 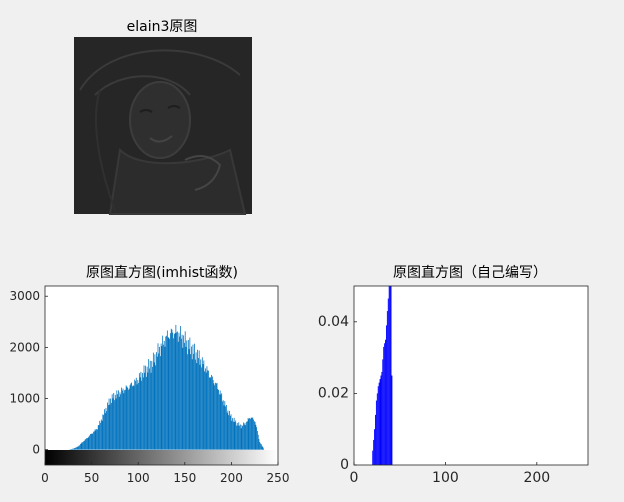 I want to click on image-panel: elain3原图, so click(x=163, y=117).